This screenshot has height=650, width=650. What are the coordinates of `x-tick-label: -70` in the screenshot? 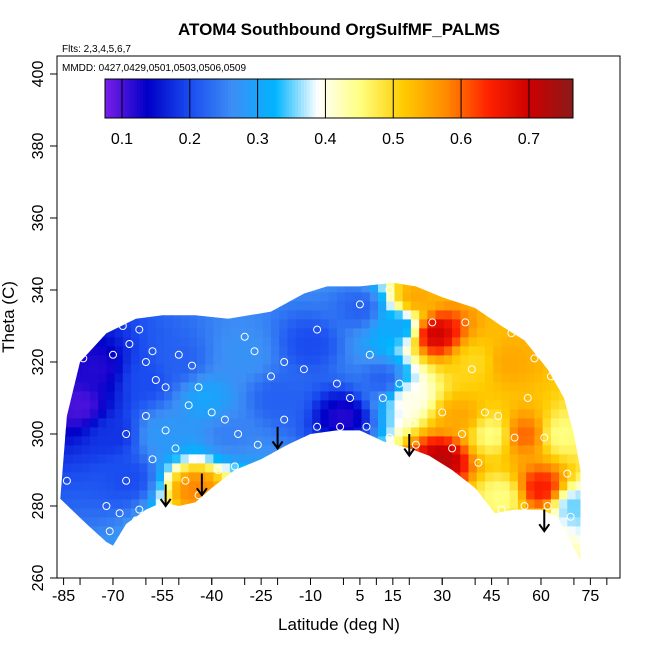 It's located at (112, 596).